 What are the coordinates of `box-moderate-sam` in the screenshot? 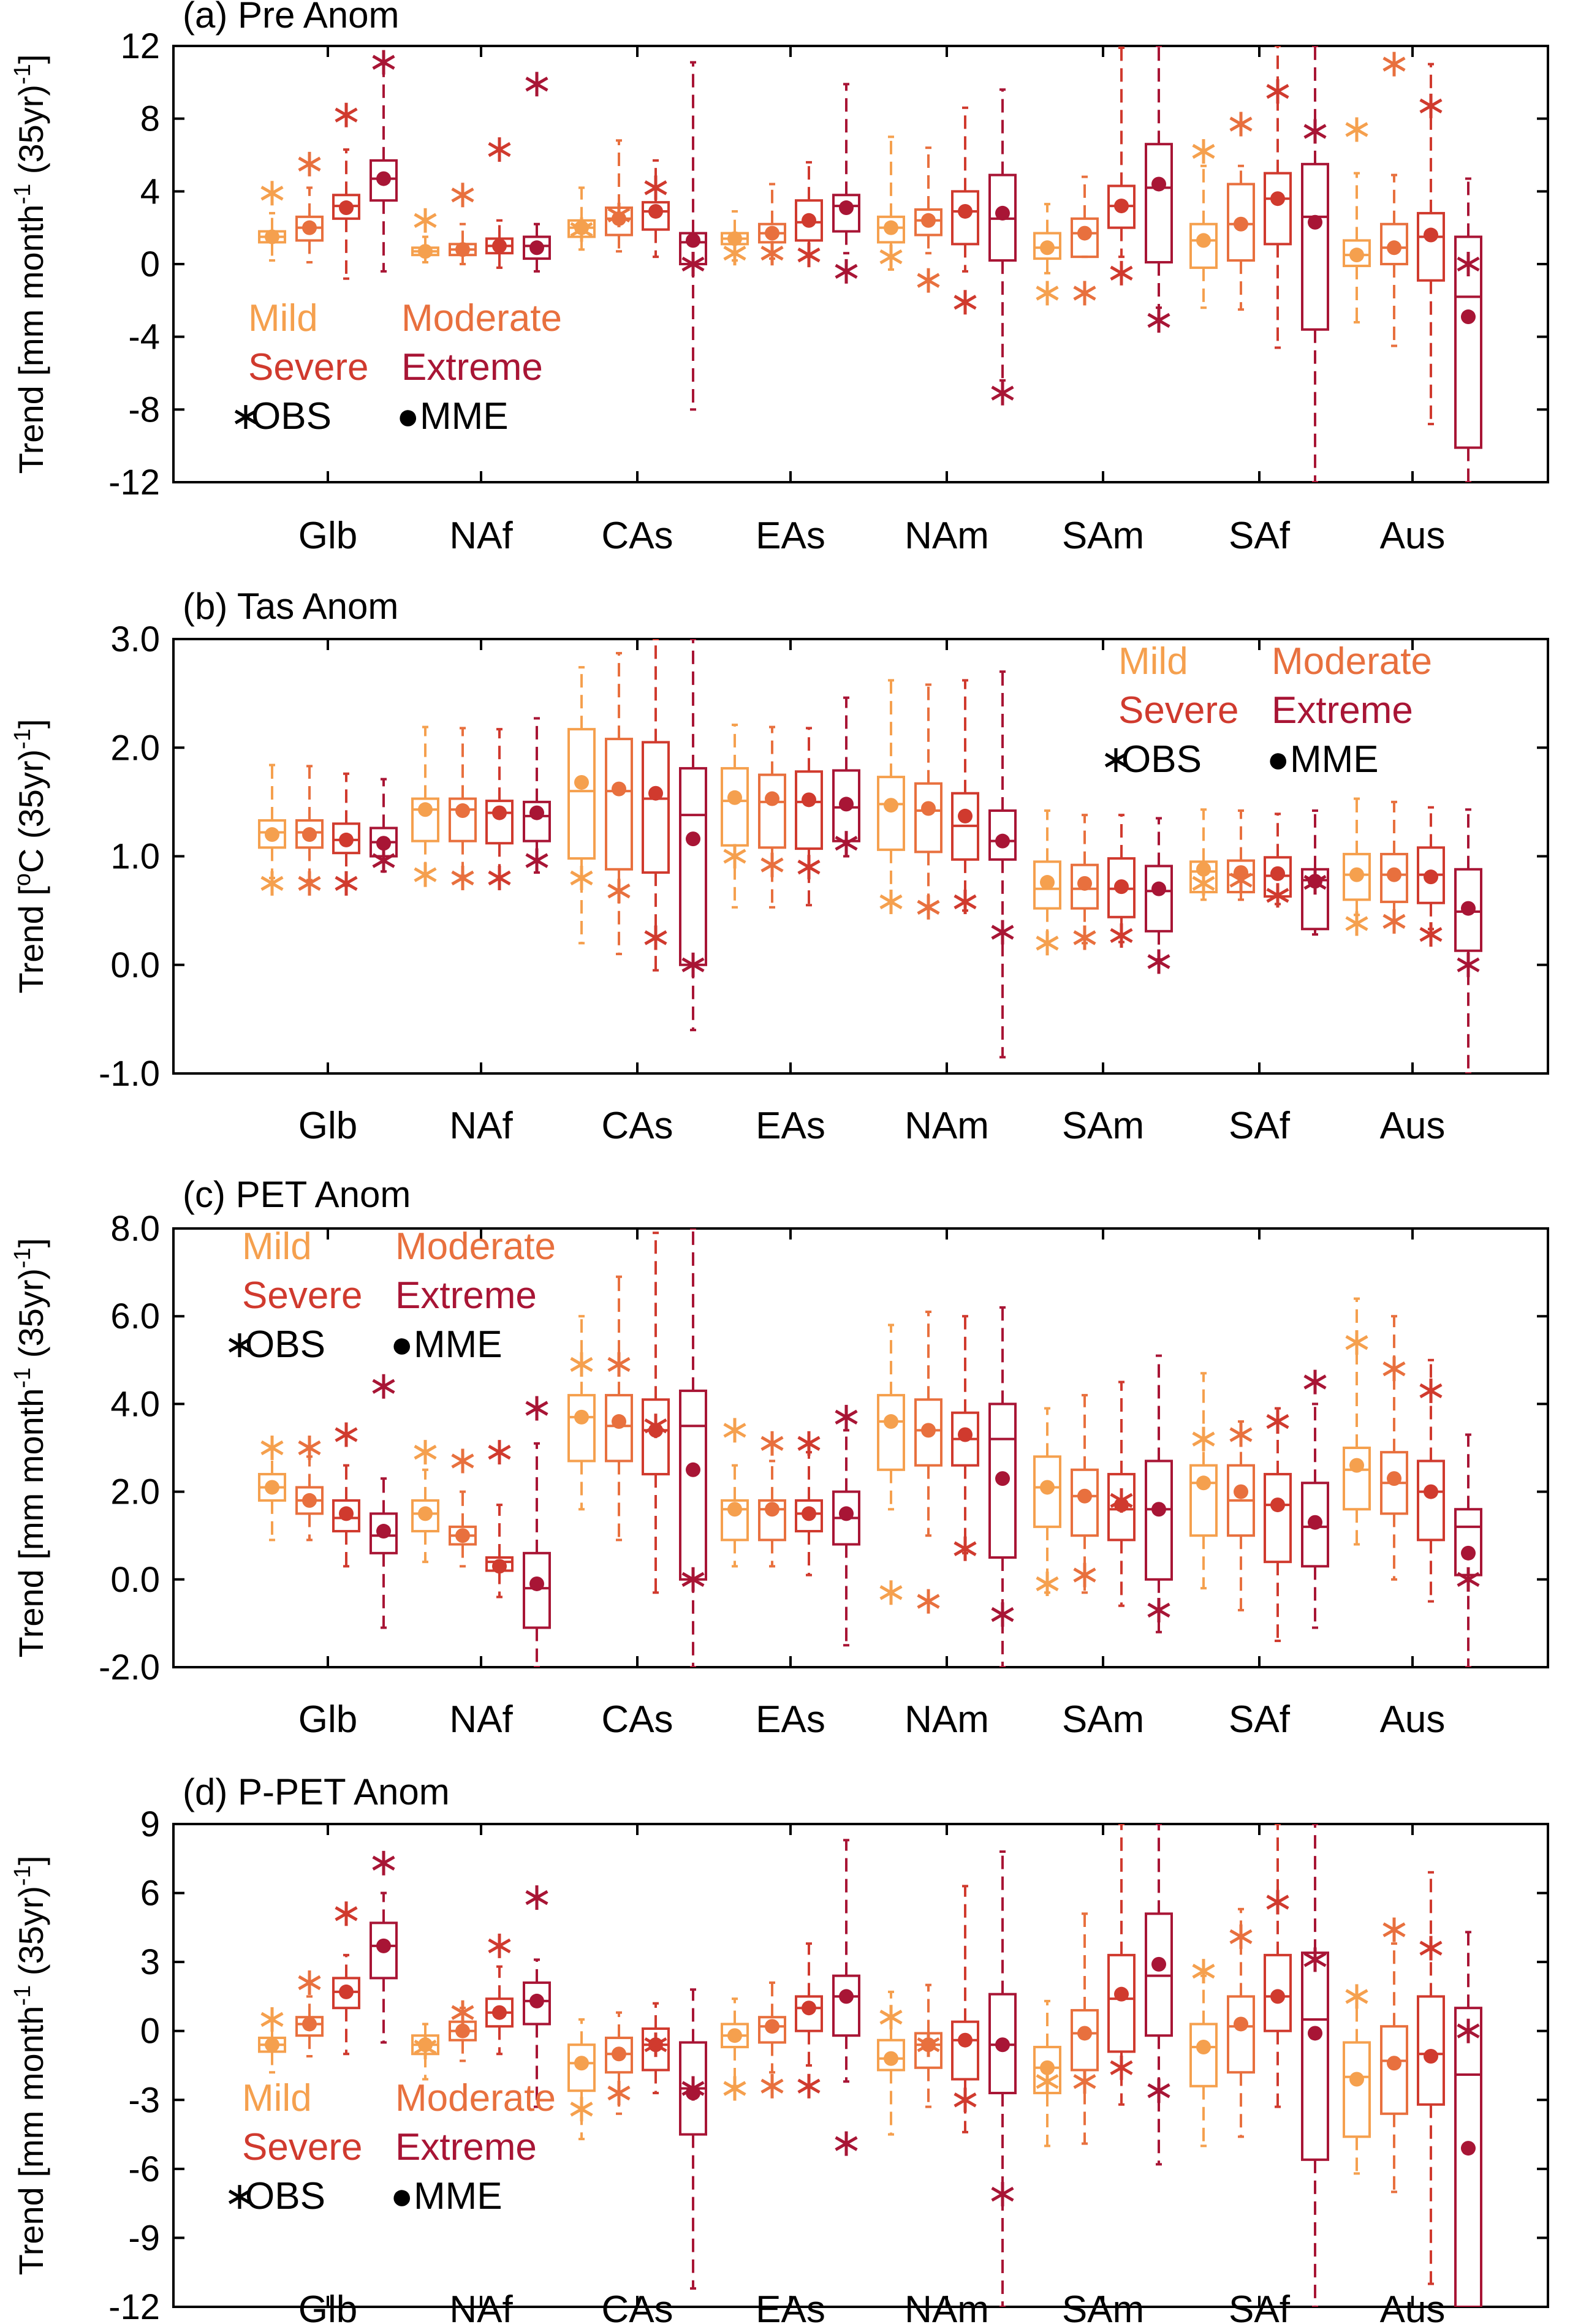 It's located at (1085, 1494).